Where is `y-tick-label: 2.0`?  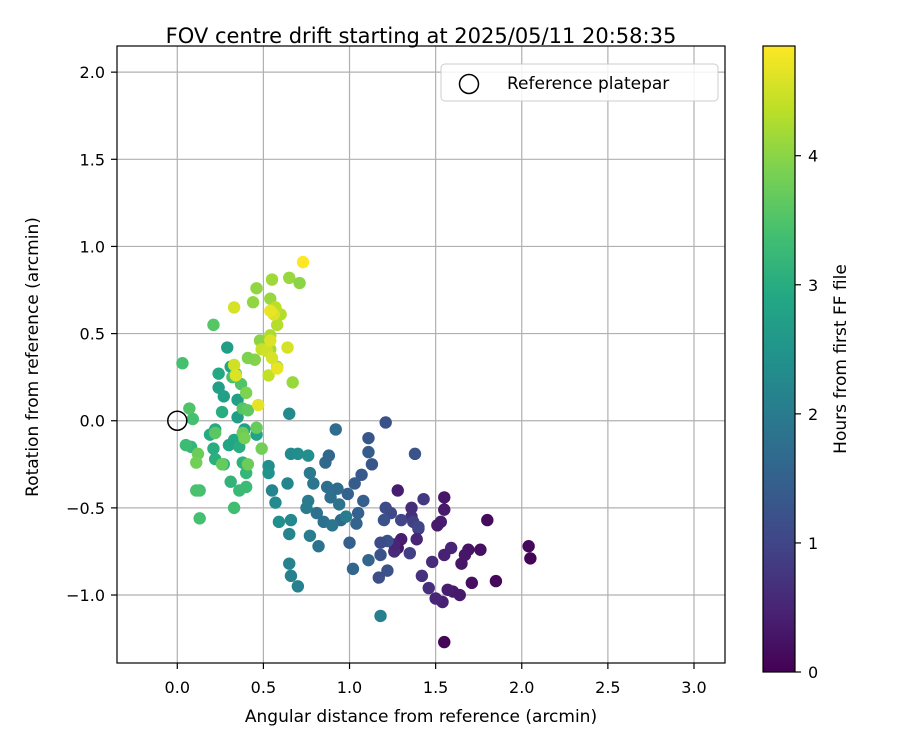 y-tick-label: 2.0 is located at coordinates (92, 72).